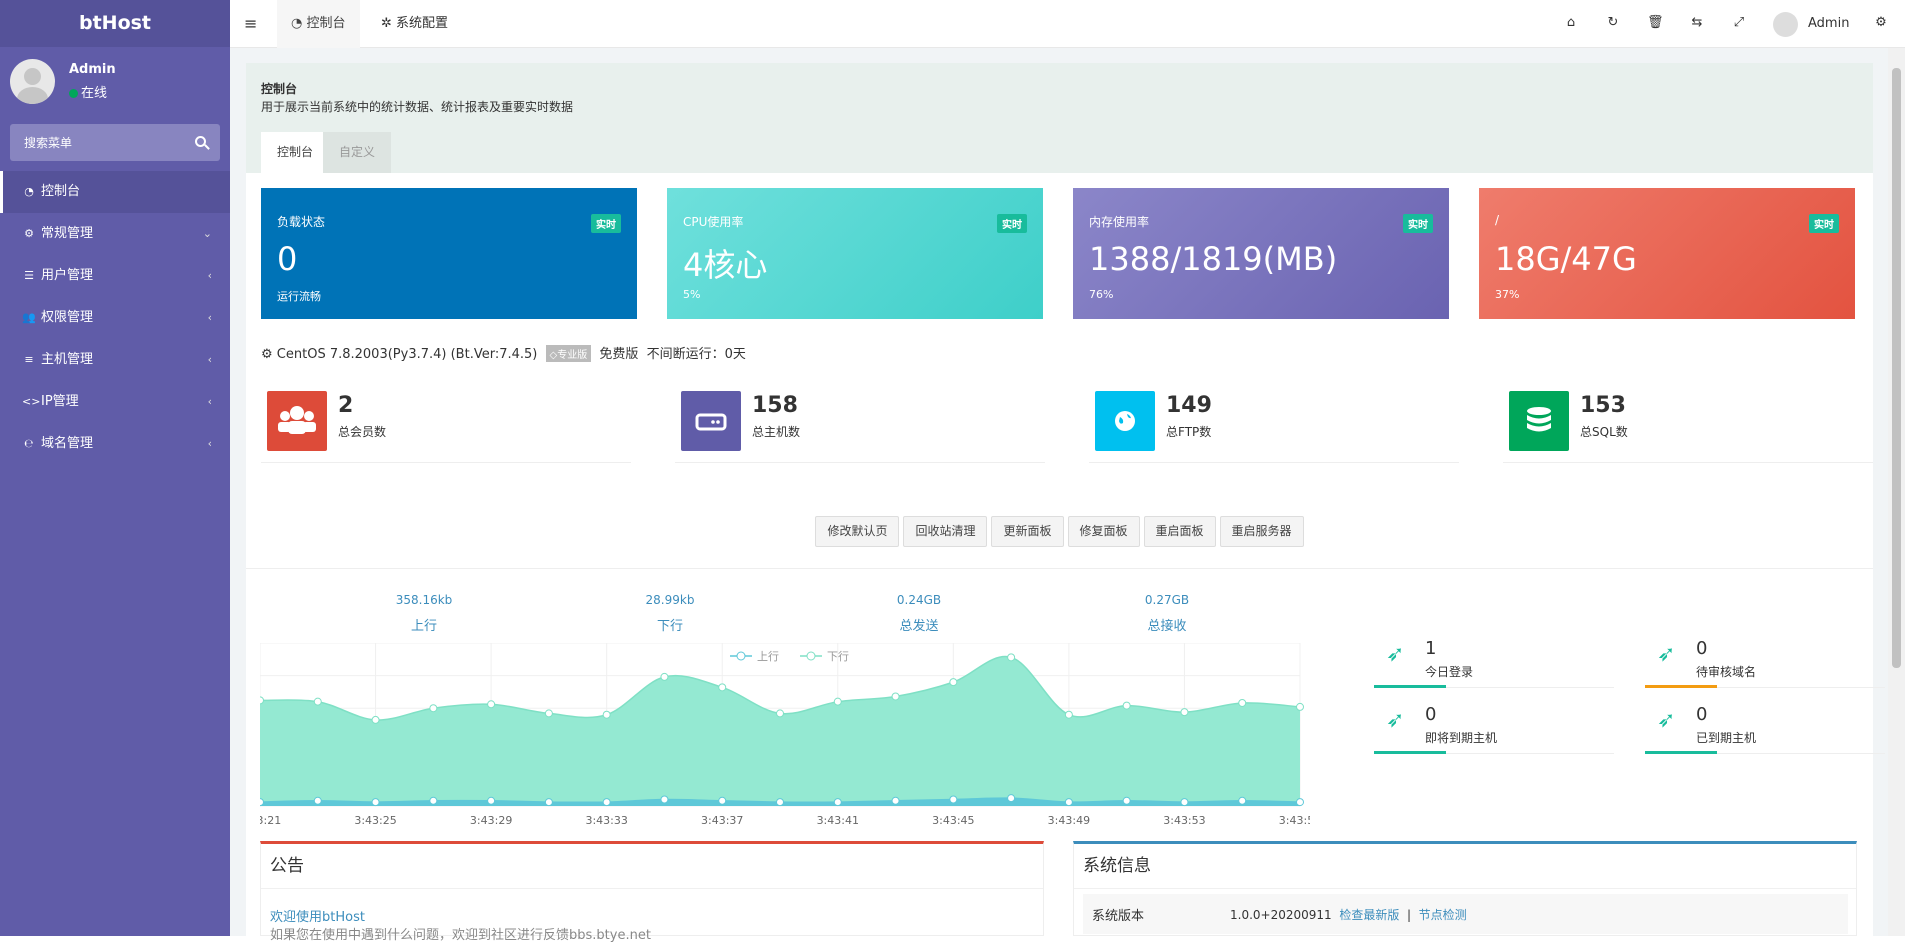 This screenshot has width=1905, height=943. Describe the element at coordinates (67, 275) in the screenshot. I see `sidebar-item-label: 用户管理` at that location.